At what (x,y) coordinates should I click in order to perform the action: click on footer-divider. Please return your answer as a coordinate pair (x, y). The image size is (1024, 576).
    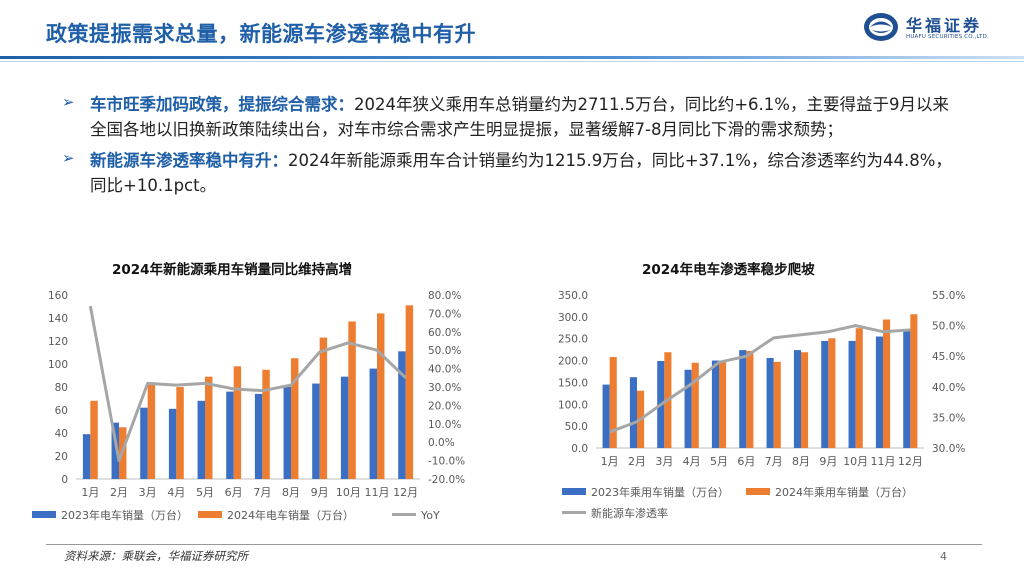
    Looking at the image, I should click on (514, 544).